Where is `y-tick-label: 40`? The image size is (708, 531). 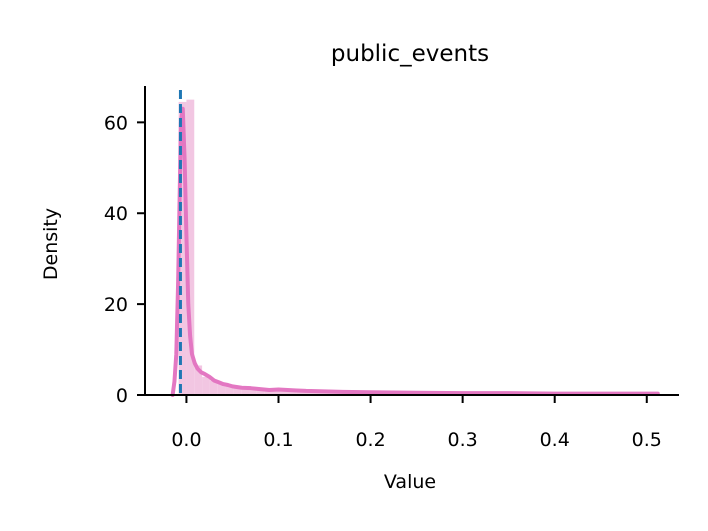 y-tick-label: 40 is located at coordinates (116, 214).